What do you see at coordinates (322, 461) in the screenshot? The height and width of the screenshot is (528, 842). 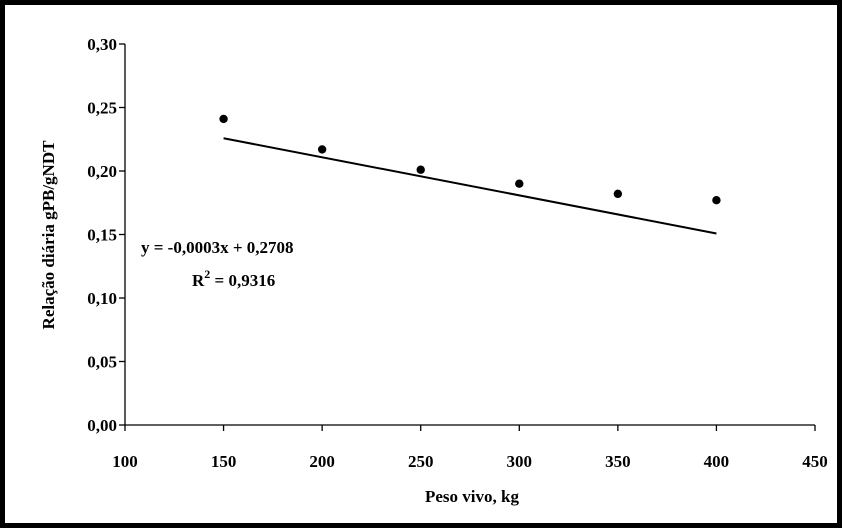 I see `x-tick-label: 200` at bounding box center [322, 461].